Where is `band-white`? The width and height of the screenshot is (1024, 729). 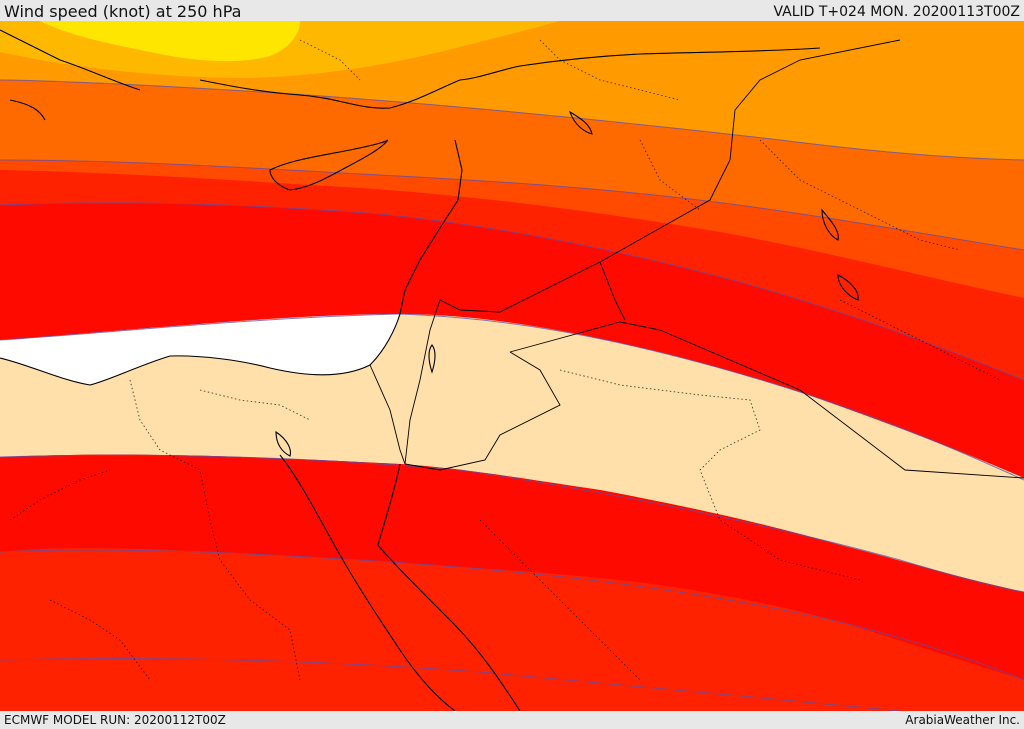 band-white is located at coordinates (200, 349).